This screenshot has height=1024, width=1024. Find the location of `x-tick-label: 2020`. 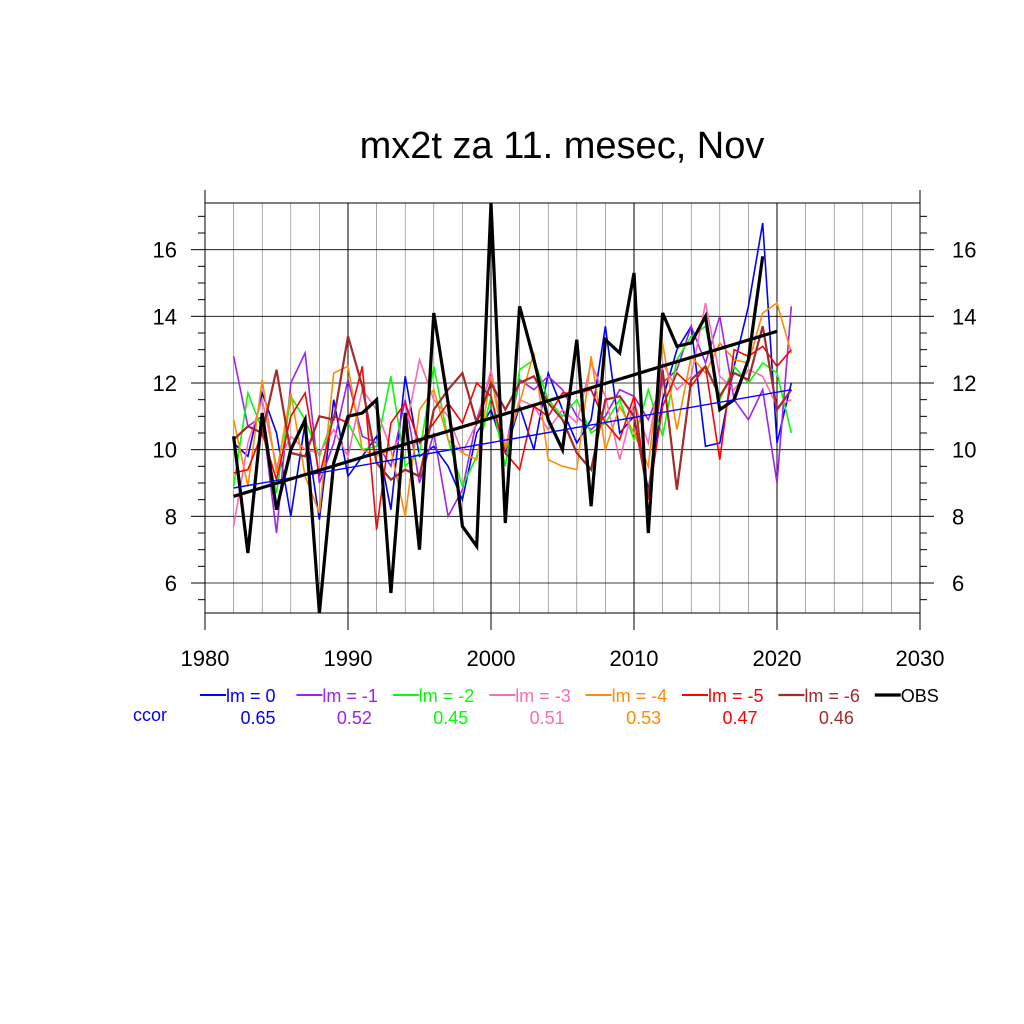

x-tick-label: 2020 is located at coordinates (777, 658).